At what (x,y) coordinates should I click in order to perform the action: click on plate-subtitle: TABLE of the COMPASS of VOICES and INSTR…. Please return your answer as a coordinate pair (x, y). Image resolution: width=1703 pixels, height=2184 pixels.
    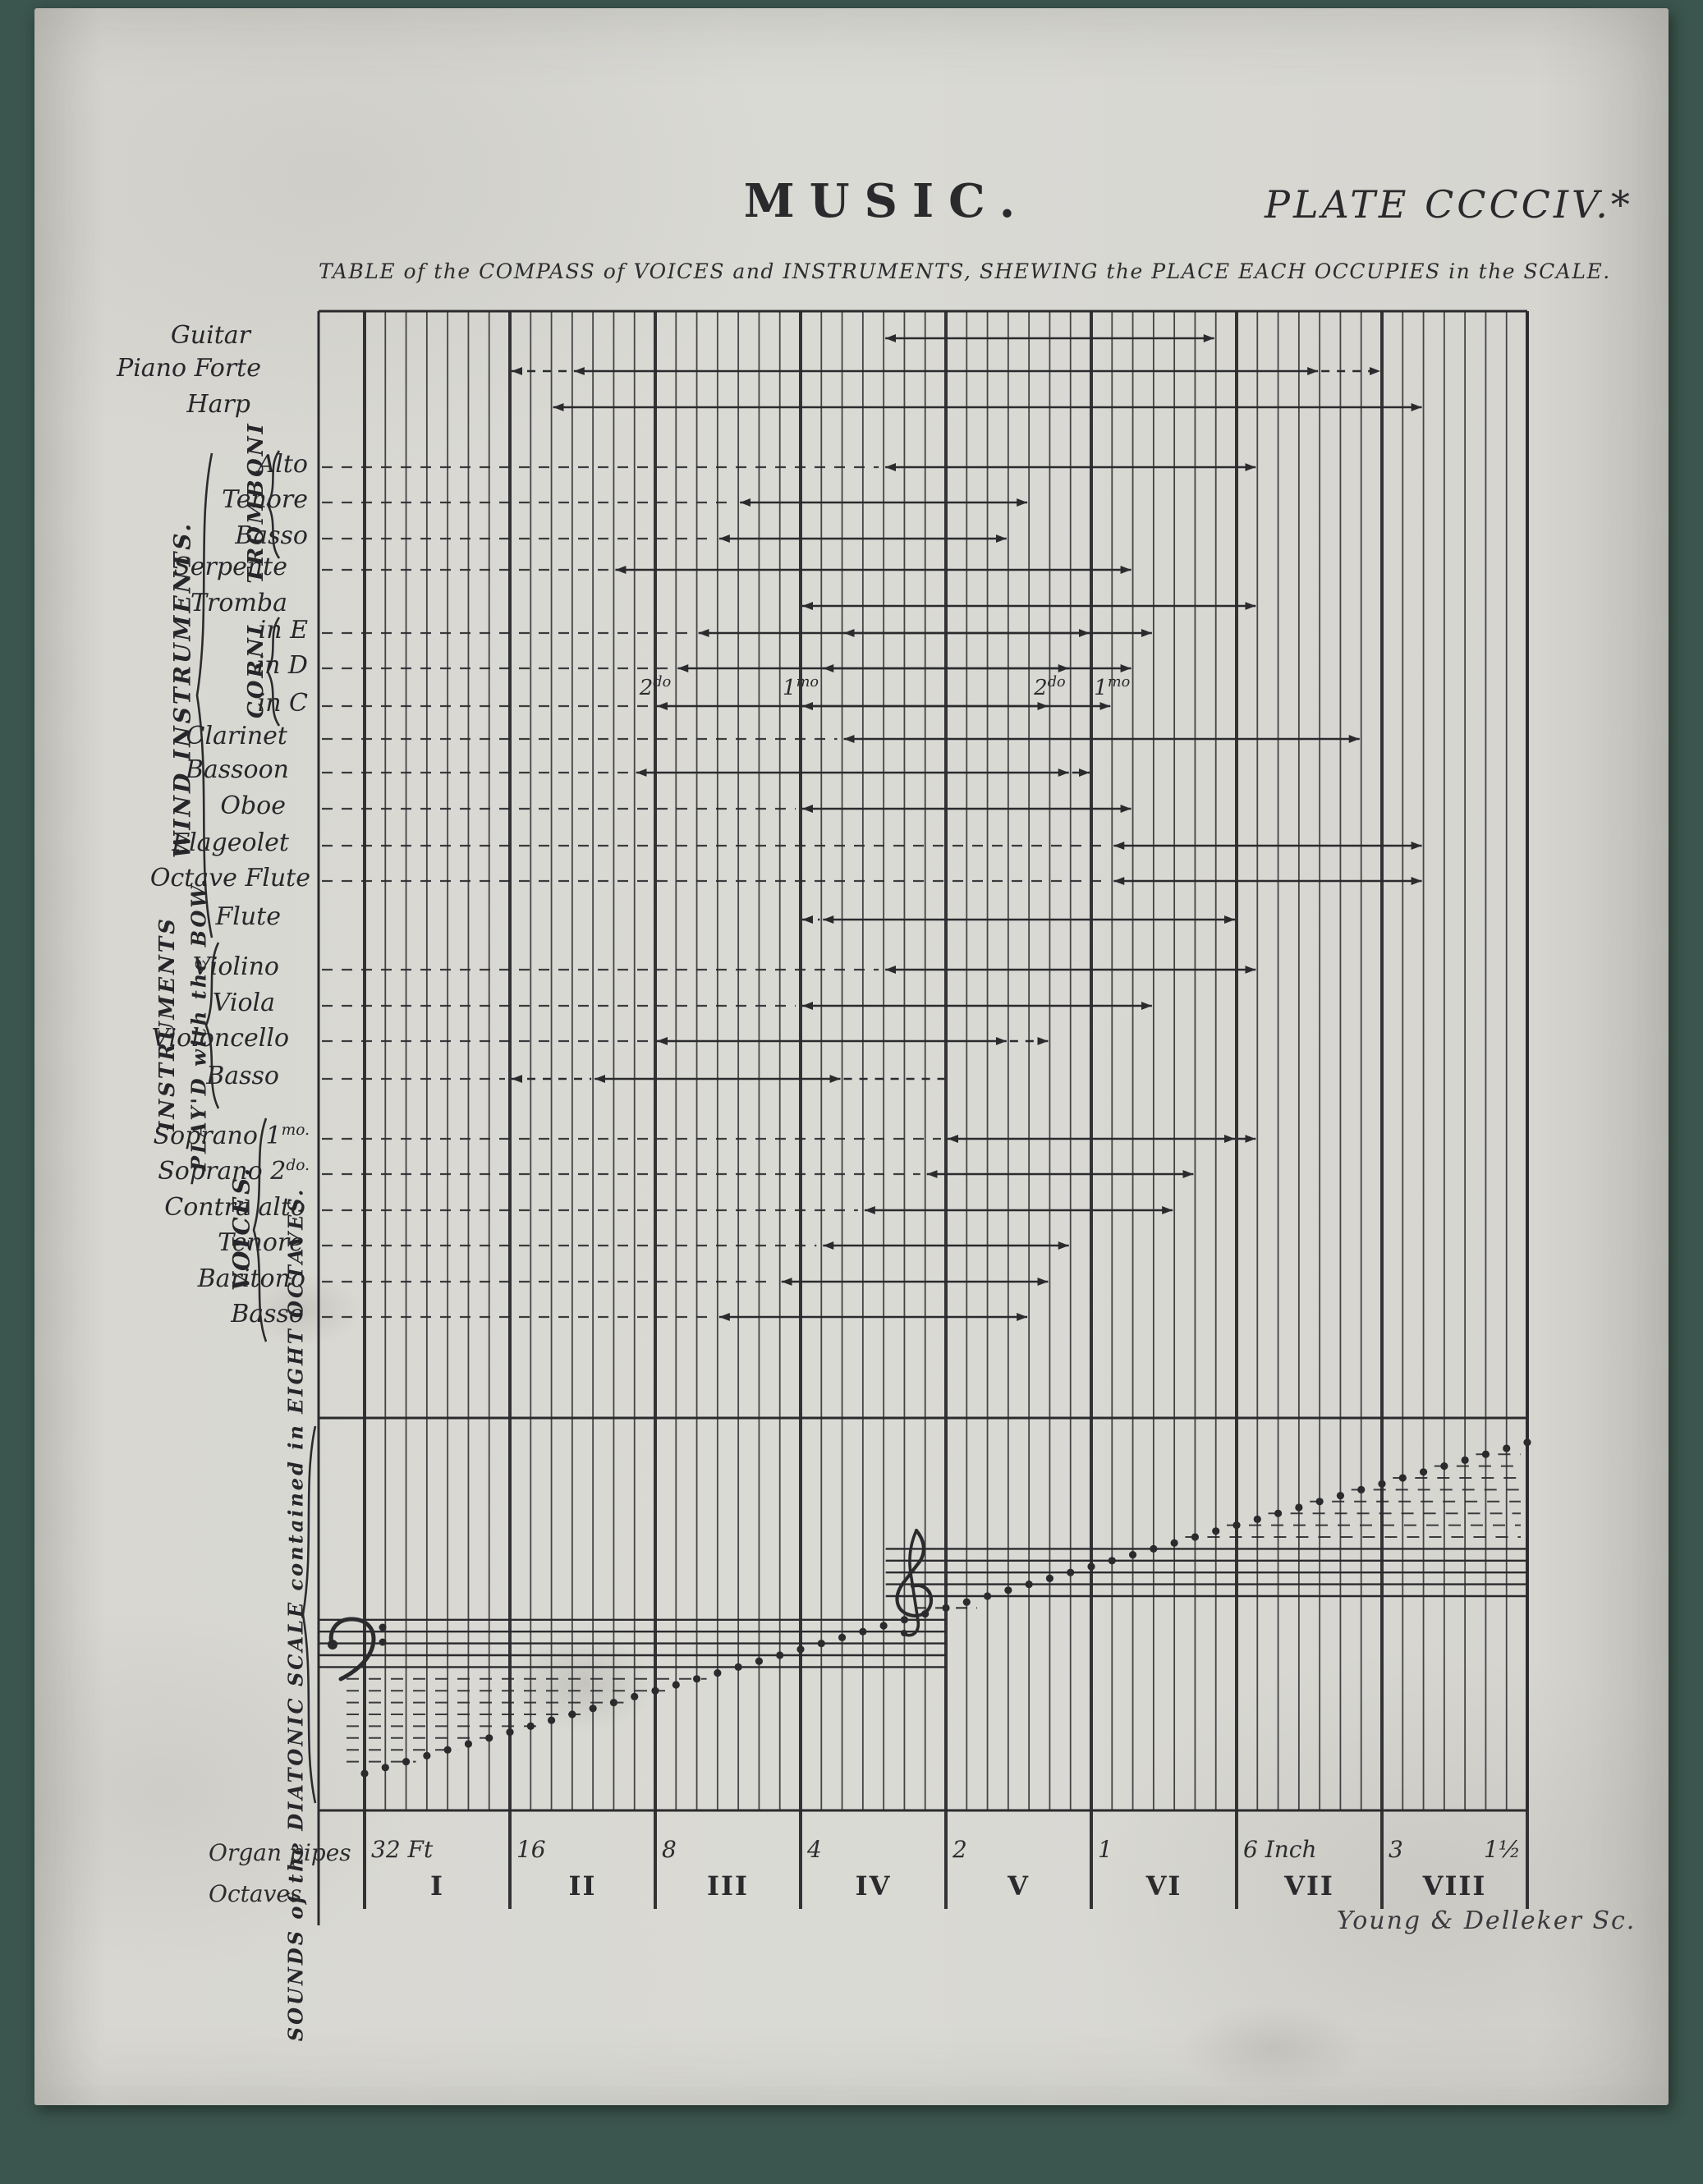
    Looking at the image, I should click on (965, 271).